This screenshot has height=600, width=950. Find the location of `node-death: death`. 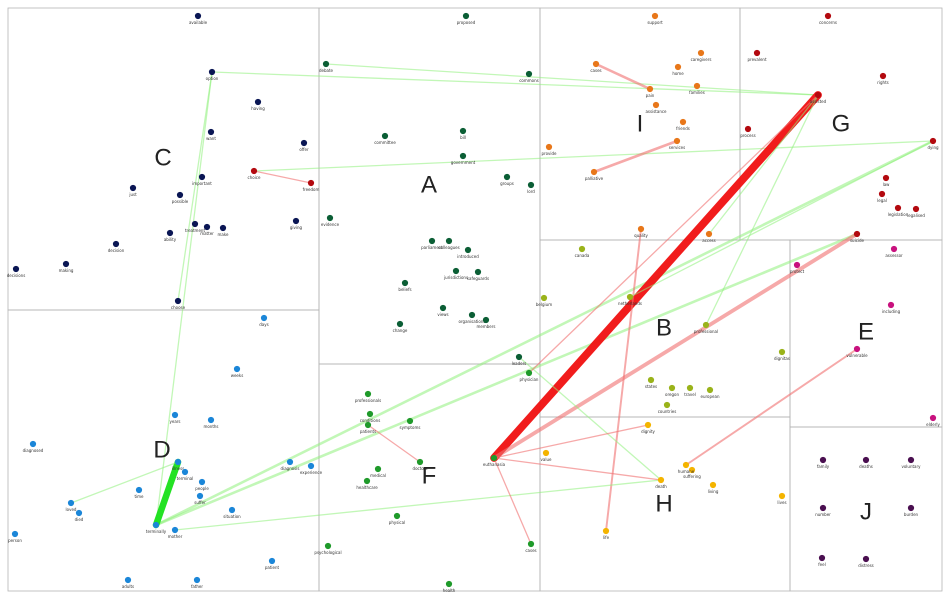

node-death: death is located at coordinates (661, 482).